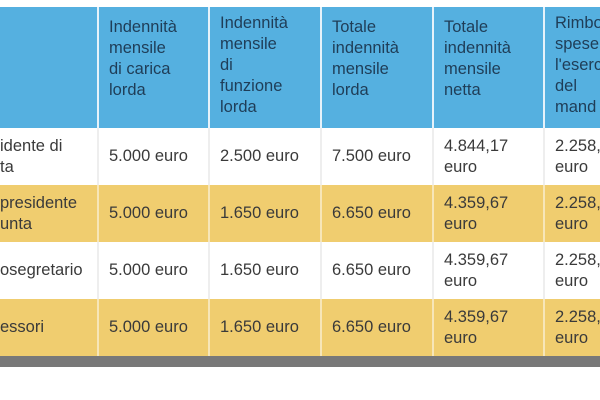 The image size is (600, 400). What do you see at coordinates (140, 69) in the screenshot?
I see `header-text: di carica` at bounding box center [140, 69].